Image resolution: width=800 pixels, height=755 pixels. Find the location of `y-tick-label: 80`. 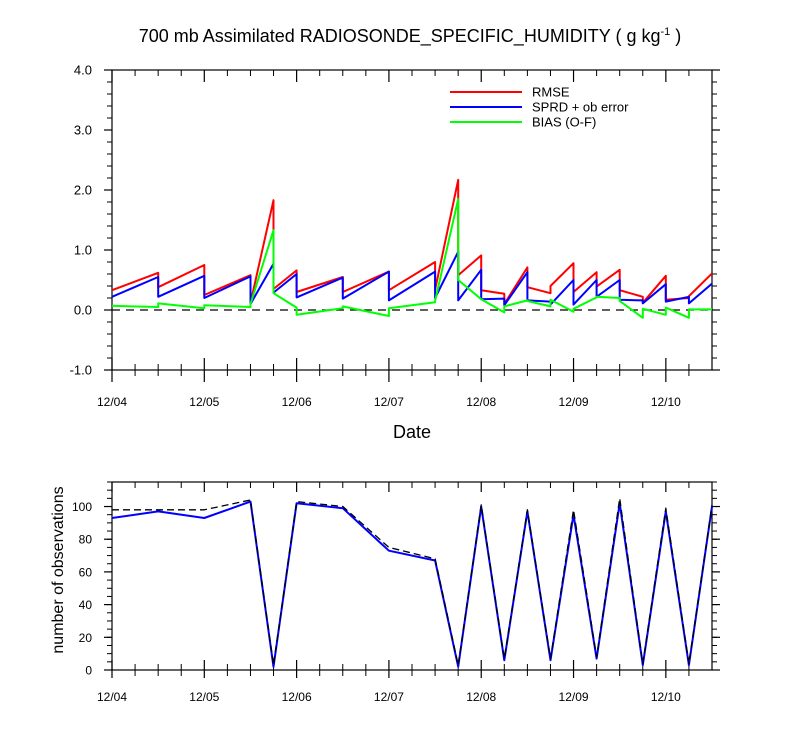

y-tick-label: 80 is located at coordinates (86, 540).